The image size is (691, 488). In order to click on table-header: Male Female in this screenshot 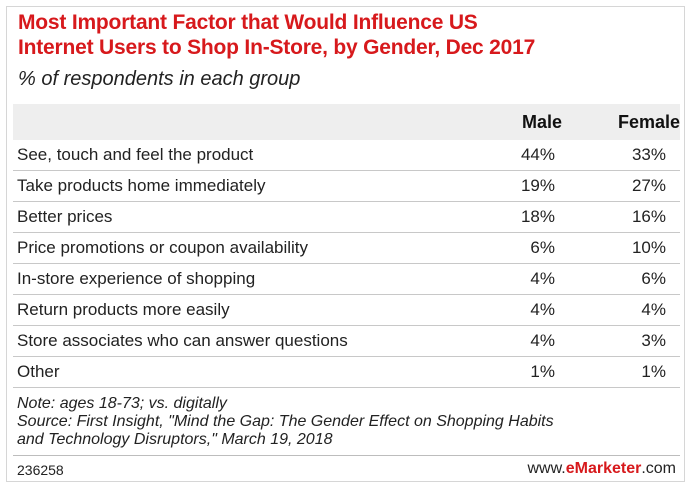, I will do `click(346, 122)`.